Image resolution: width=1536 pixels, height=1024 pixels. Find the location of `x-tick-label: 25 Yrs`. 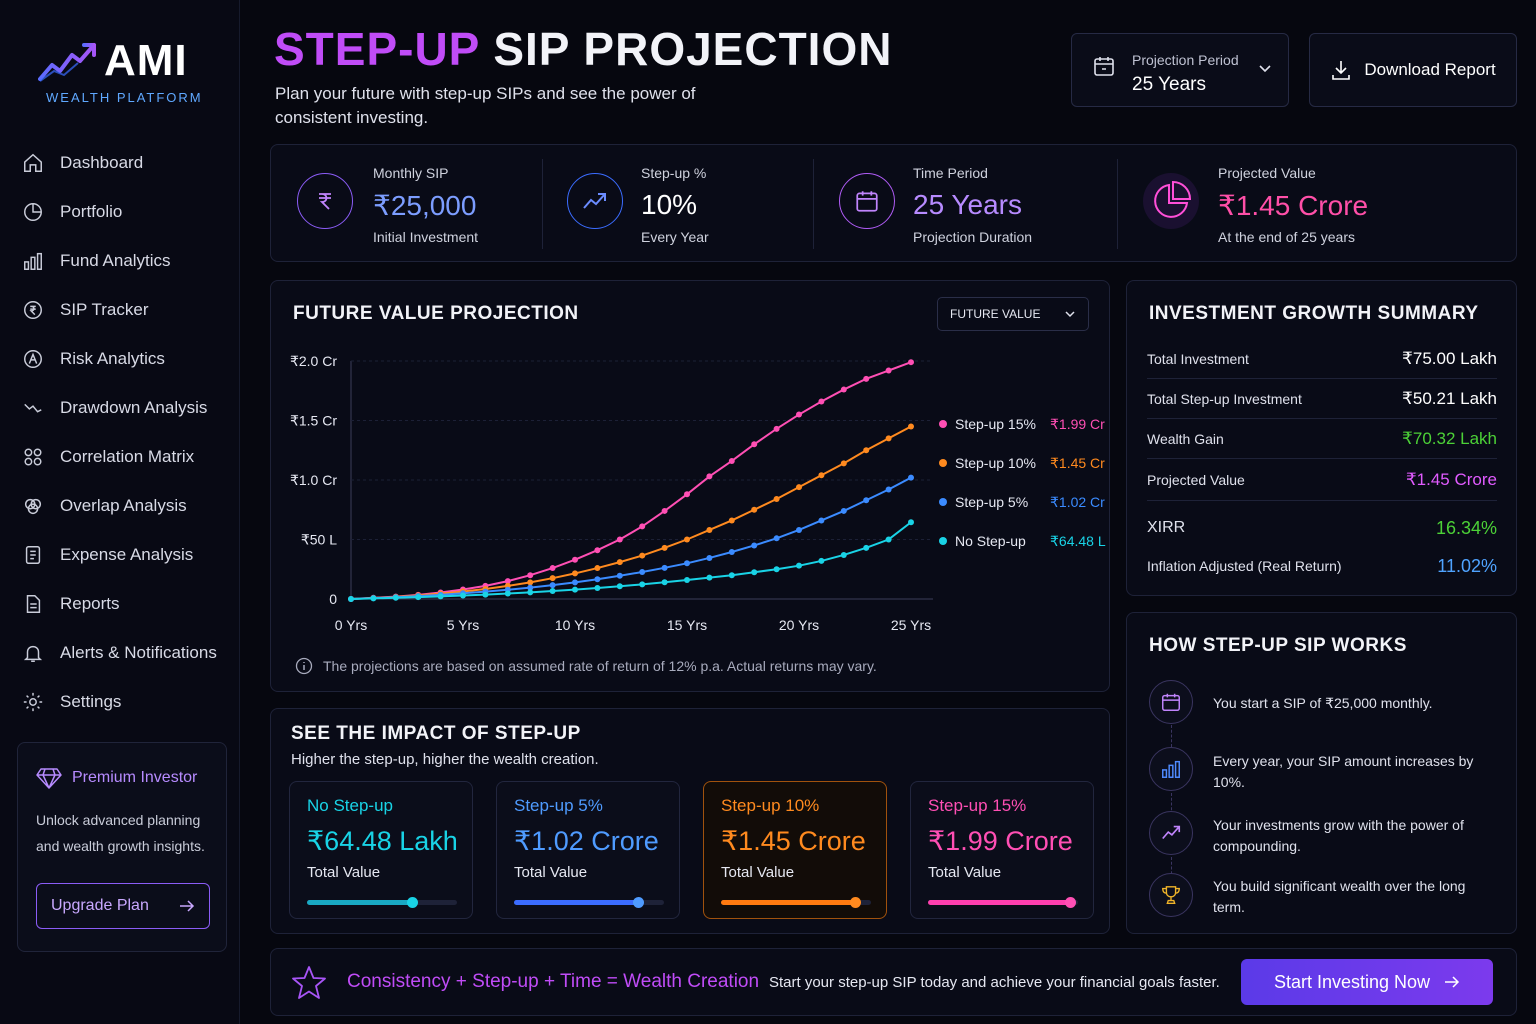

x-tick-label: 25 Yrs is located at coordinates (911, 625).